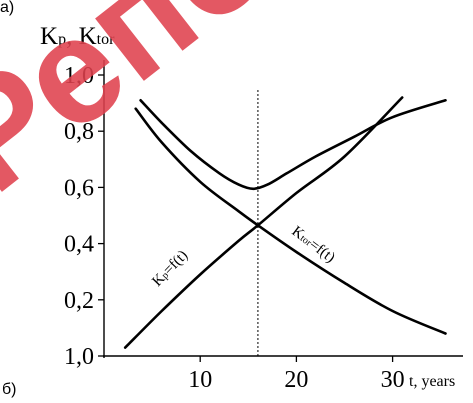  What do you see at coordinates (62, 39) in the screenshot?
I see `y-title-sub: p` at bounding box center [62, 39].